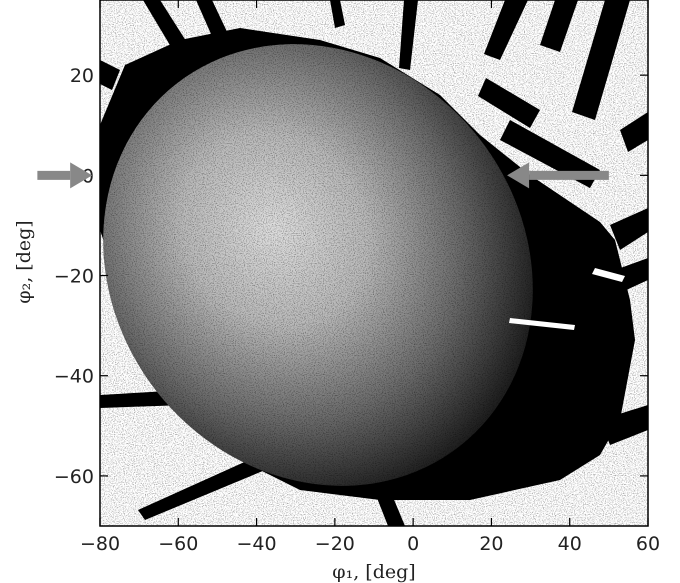 This screenshot has width=680, height=583. What do you see at coordinates (82, 76) in the screenshot?
I see `y-tick-label: 20` at bounding box center [82, 76].